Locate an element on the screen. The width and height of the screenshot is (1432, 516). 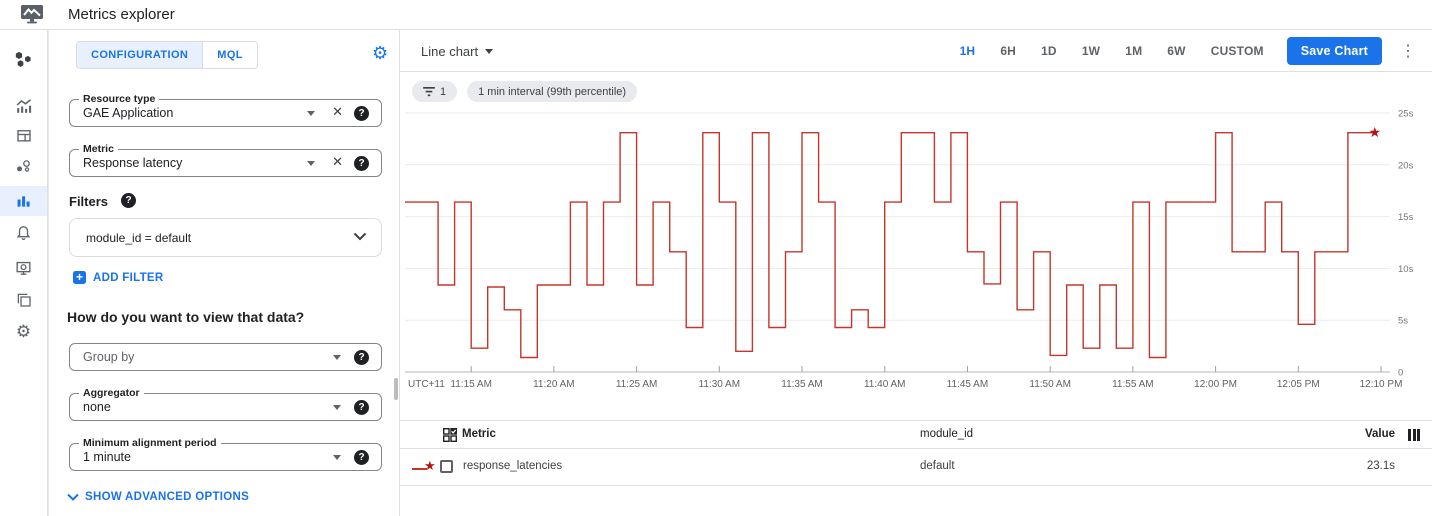
series-legend-mark: ★ is located at coordinates (425, 466).